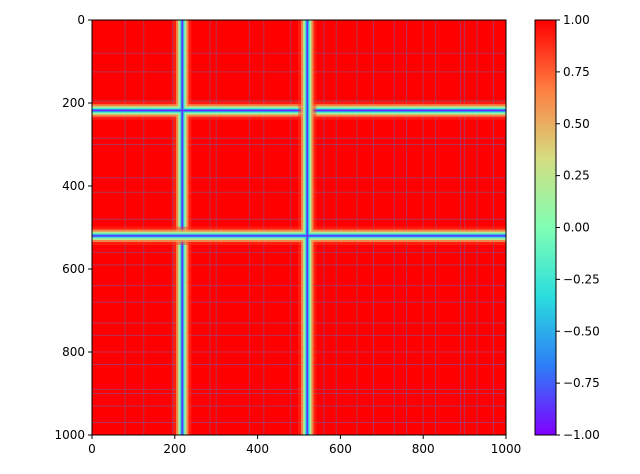  Describe the element at coordinates (581, 435) in the screenshot. I see `colorbar-tick-label: −1.00` at that location.